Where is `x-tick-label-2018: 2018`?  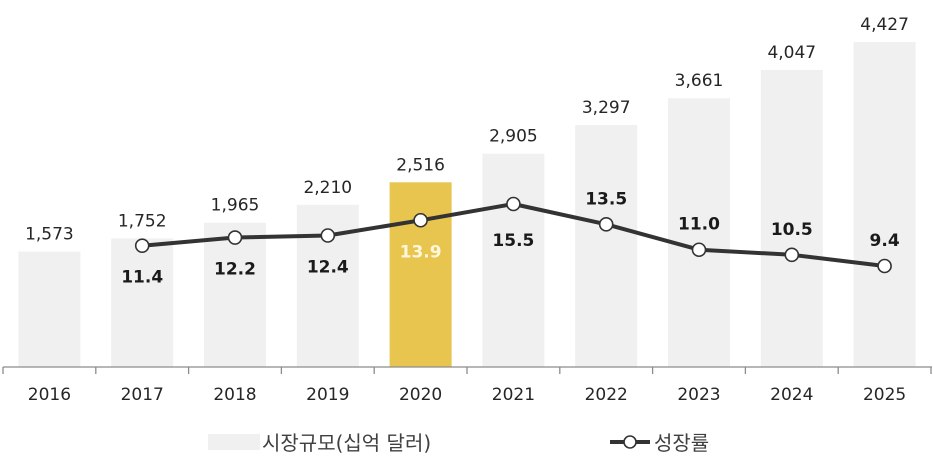 x-tick-label-2018: 2018 is located at coordinates (234, 395).